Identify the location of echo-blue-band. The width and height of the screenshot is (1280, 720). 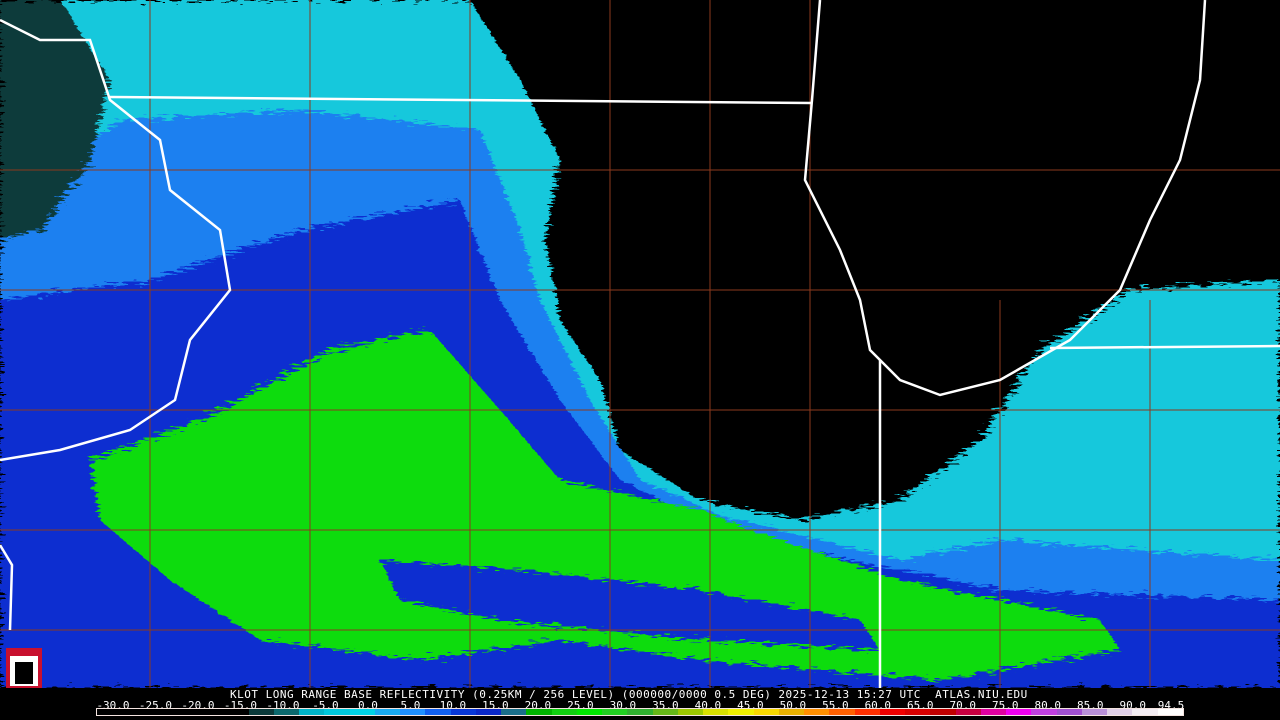
(630, 605).